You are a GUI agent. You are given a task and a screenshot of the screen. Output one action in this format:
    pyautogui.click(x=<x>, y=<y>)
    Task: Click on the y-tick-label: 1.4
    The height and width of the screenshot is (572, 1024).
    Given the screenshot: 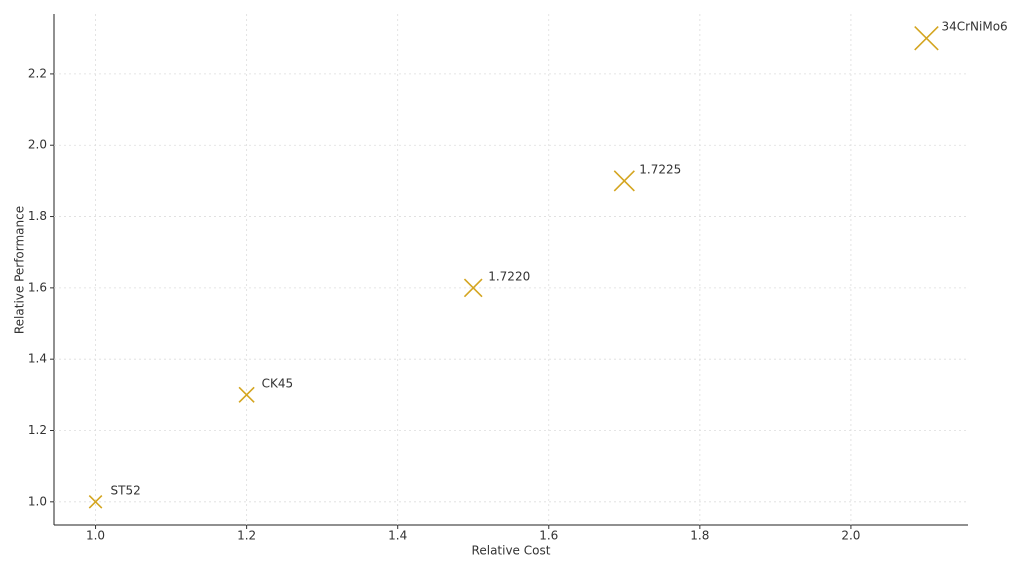 What is the action you would take?
    pyautogui.click(x=37, y=359)
    